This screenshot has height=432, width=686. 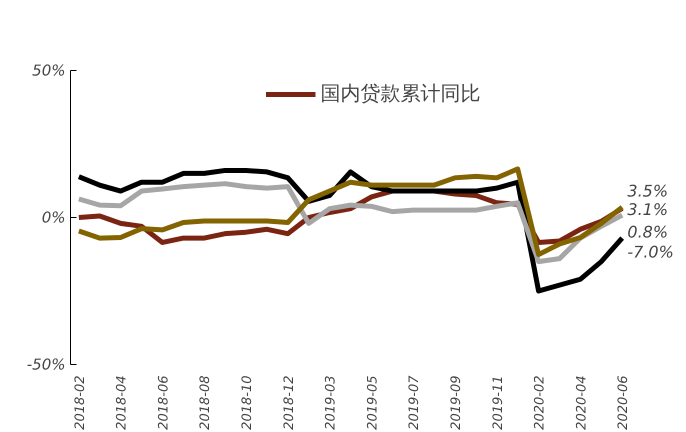 What do you see at coordinates (582, 402) in the screenshot?
I see `x-tick-label: 2020-04` at bounding box center [582, 402].